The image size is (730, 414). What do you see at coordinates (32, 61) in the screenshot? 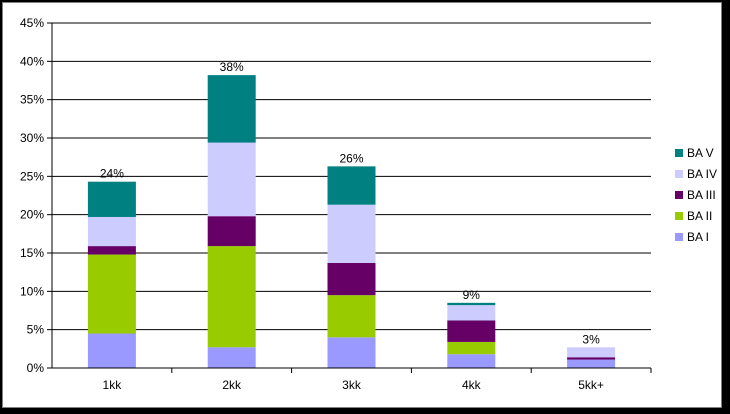
I see `y-tick-label: 40%` at bounding box center [32, 61].